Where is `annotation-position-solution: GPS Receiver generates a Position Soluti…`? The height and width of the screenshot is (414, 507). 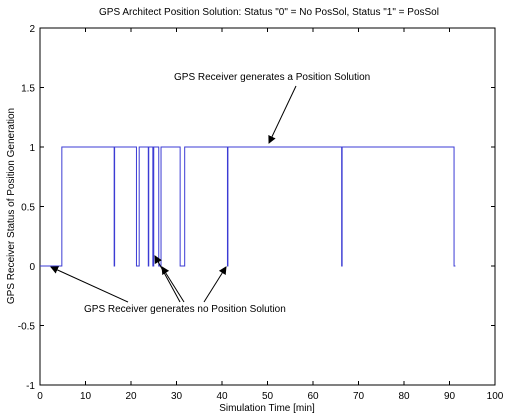
annotation-position-solution: GPS Receiver generates a Position Soluti… is located at coordinates (272, 108).